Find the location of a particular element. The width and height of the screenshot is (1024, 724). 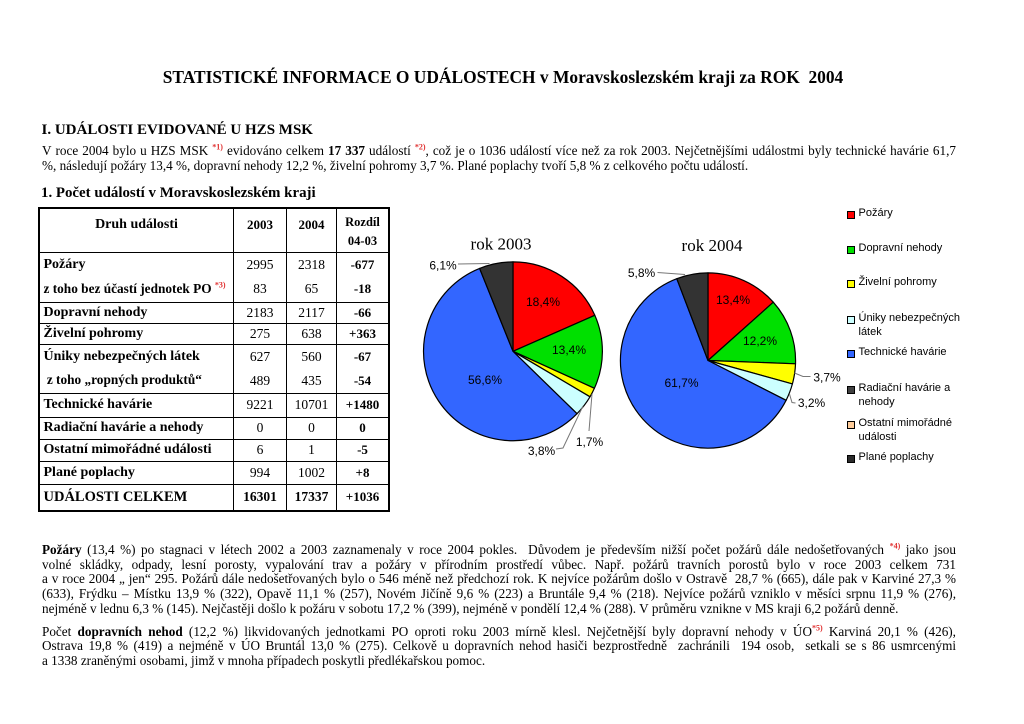

svg-text: 3,7% is located at coordinates (827, 378).